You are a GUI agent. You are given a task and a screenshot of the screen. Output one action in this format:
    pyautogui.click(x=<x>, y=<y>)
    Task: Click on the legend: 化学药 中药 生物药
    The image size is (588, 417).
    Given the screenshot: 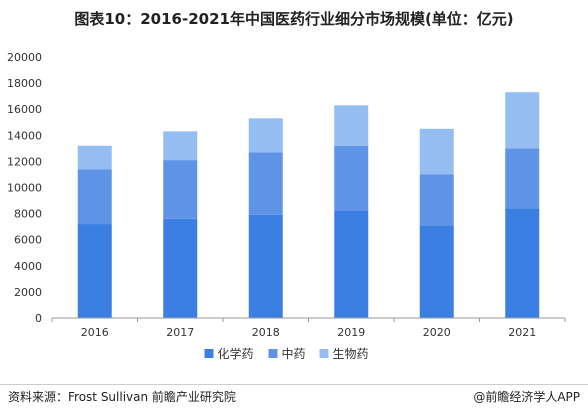 What is the action you would take?
    pyautogui.click(x=286, y=353)
    